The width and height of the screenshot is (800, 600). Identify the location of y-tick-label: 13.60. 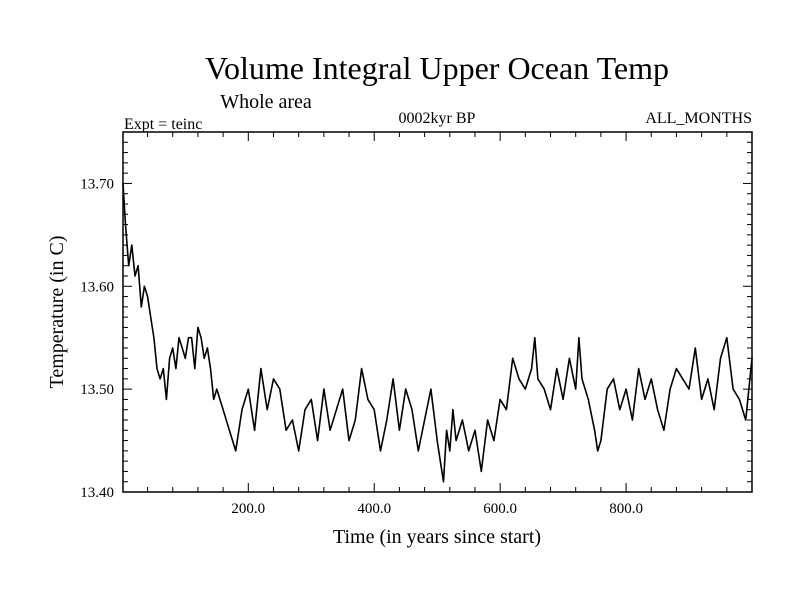
(97, 287).